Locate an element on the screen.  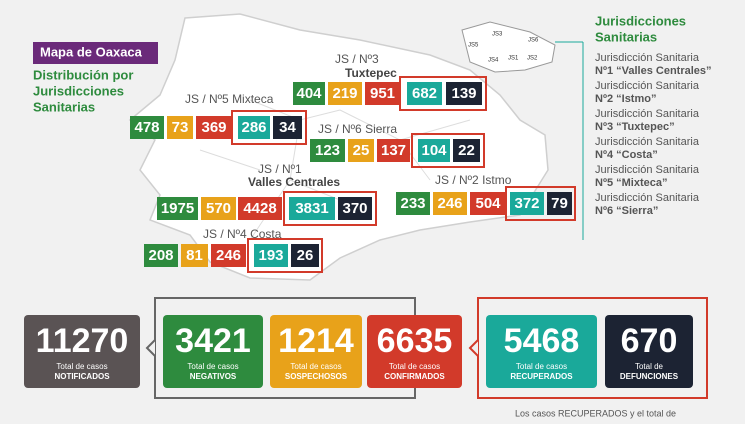
value: 369 is located at coordinates (213, 127).